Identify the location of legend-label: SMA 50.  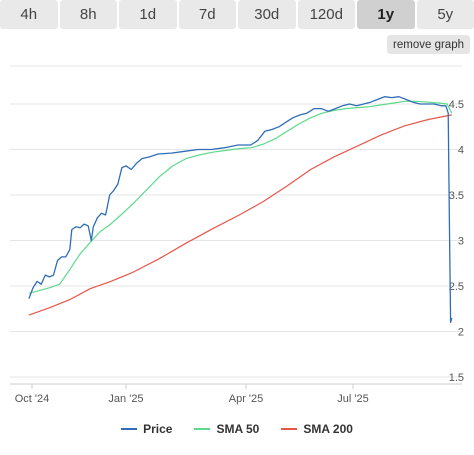
(238, 429).